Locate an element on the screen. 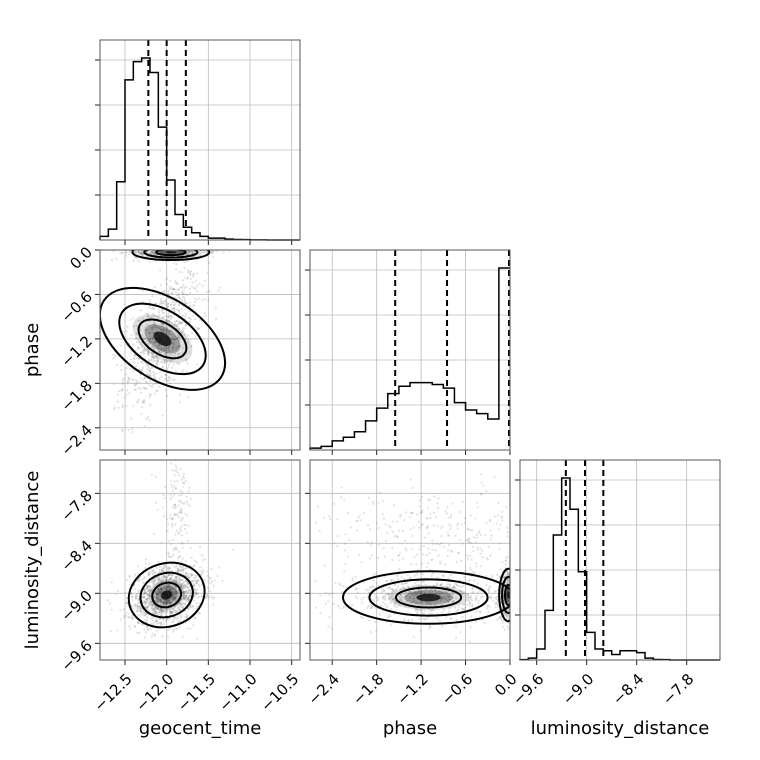 The height and width of the screenshot is (760, 760). density-cell is located at coordinates (508, 595).